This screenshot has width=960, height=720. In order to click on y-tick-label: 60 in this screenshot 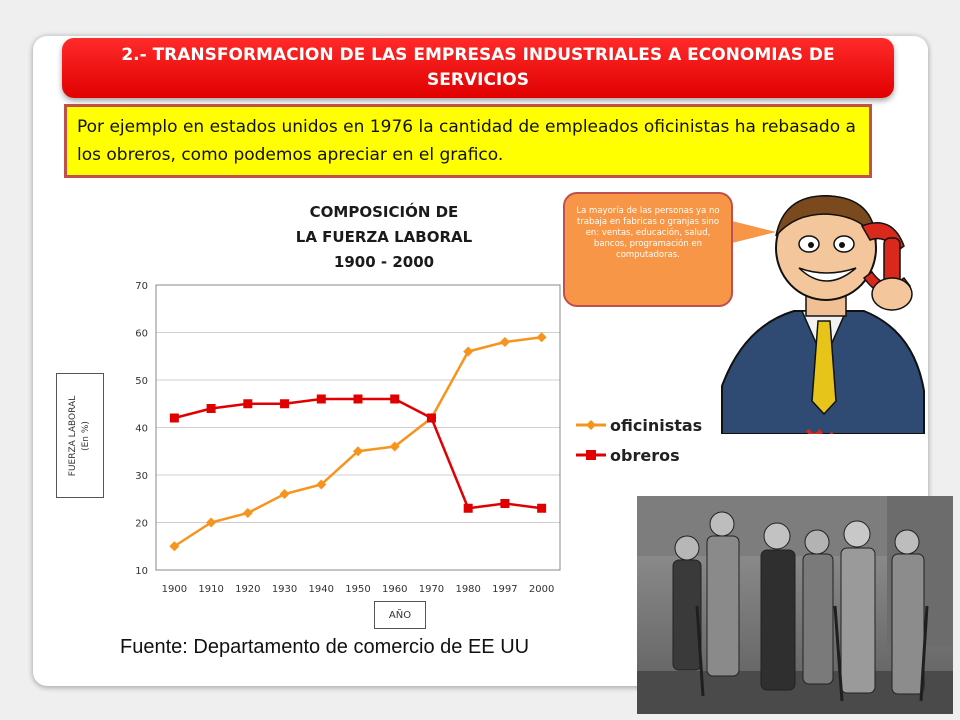, I will do `click(141, 334)`.